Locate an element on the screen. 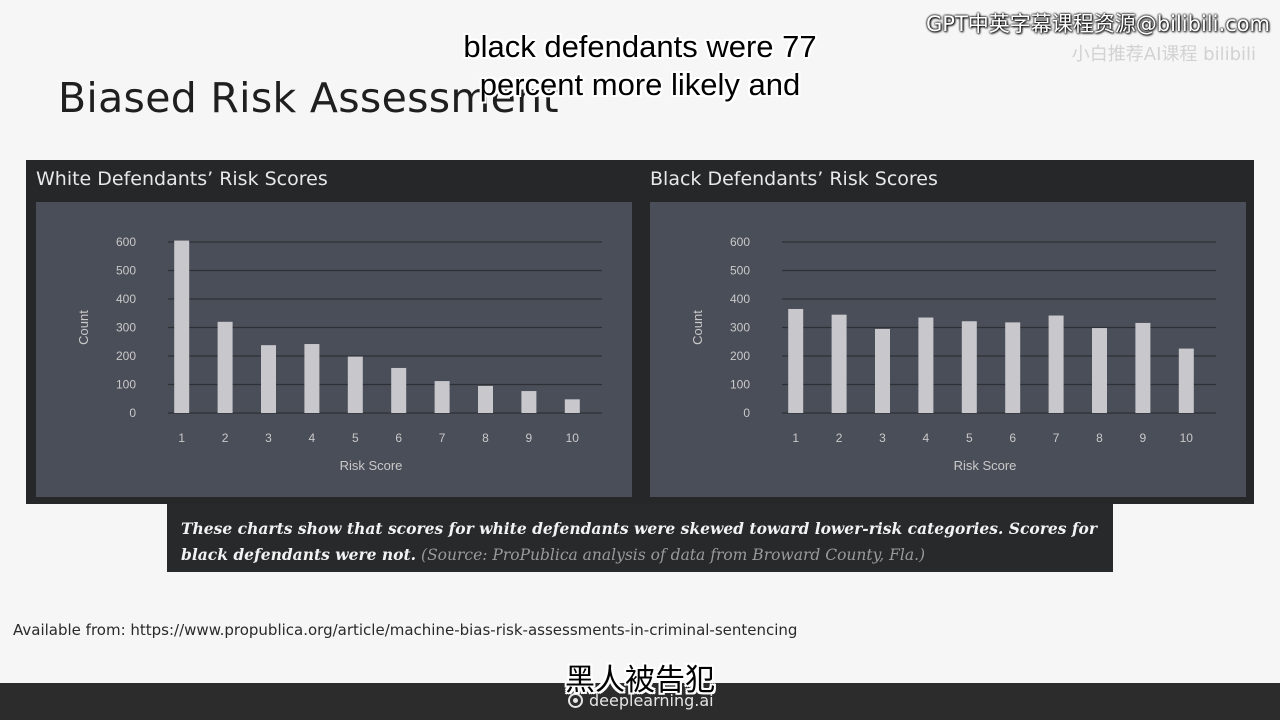 The image size is (1280, 720). watermark-faint: 小白推荐AI课程 bilibili is located at coordinates (1163, 54).